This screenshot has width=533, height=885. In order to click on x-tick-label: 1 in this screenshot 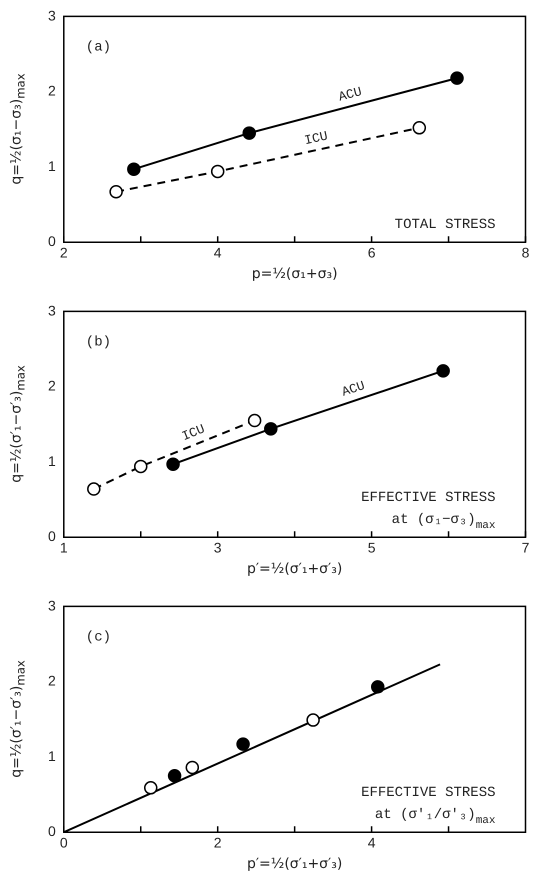, I will do `click(64, 547)`.